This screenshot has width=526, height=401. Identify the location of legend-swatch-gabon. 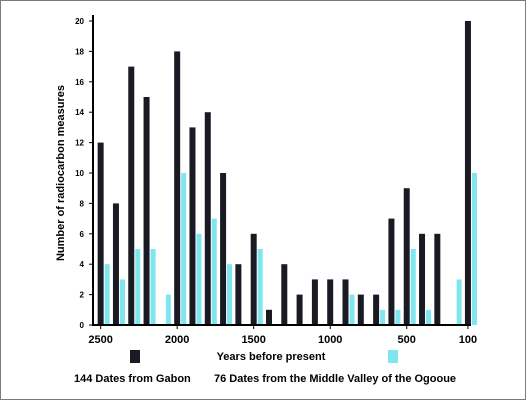
(135, 356).